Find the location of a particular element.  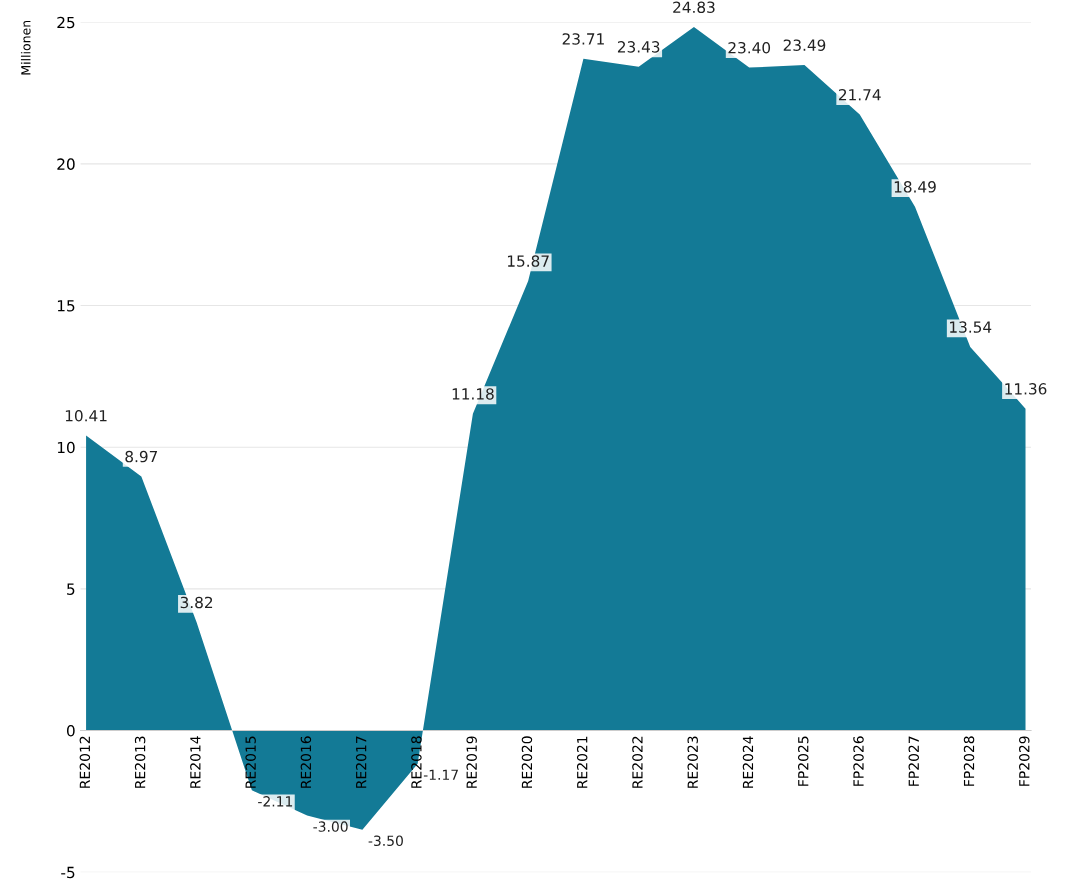

data-label: 23.40 is located at coordinates (749, 47).